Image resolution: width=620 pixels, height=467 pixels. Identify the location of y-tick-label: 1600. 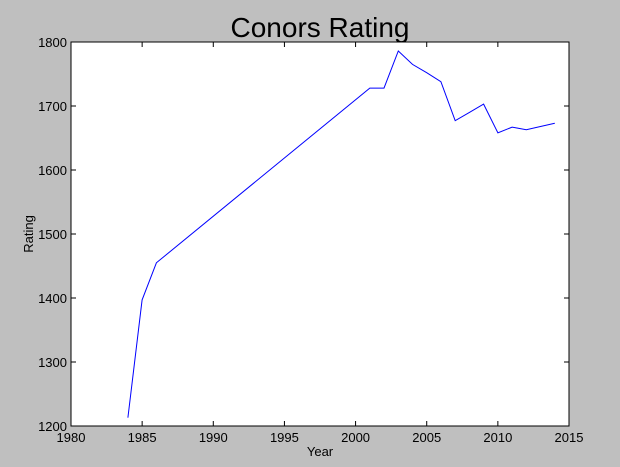
(52, 170).